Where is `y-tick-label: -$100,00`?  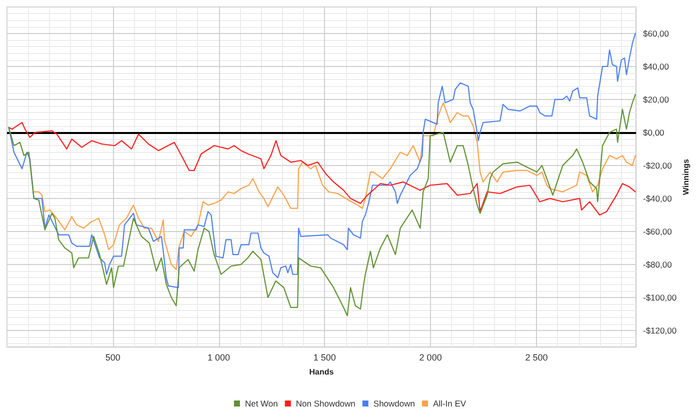
y-tick-label: -$100,00 is located at coordinates (660, 297).